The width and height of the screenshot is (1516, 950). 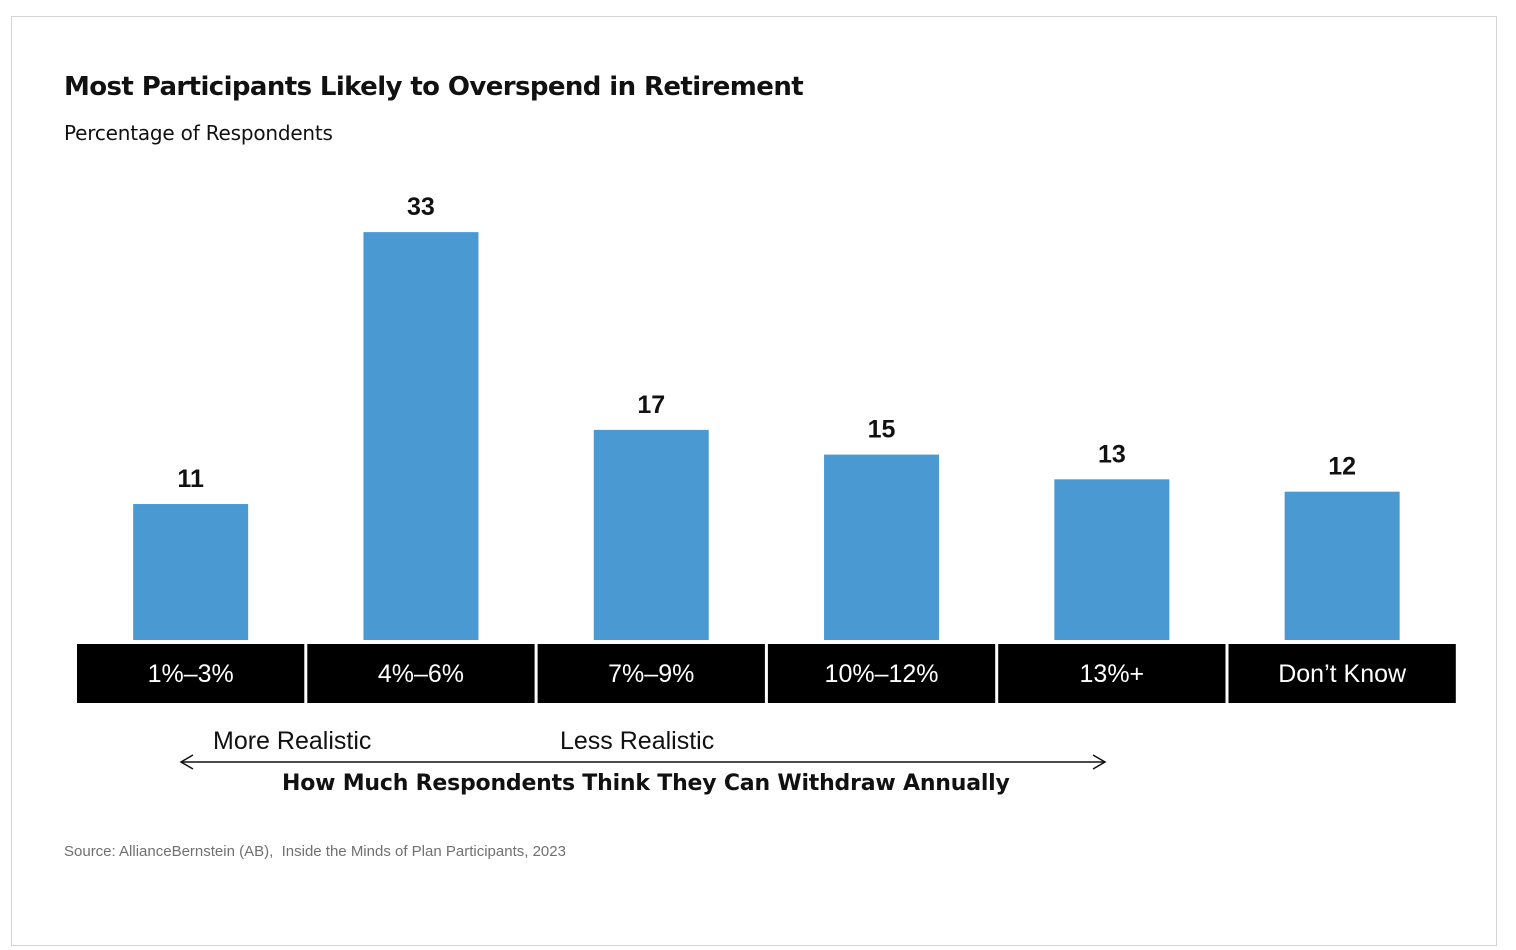 I want to click on category-label: 1%–3%, so click(x=191, y=674).